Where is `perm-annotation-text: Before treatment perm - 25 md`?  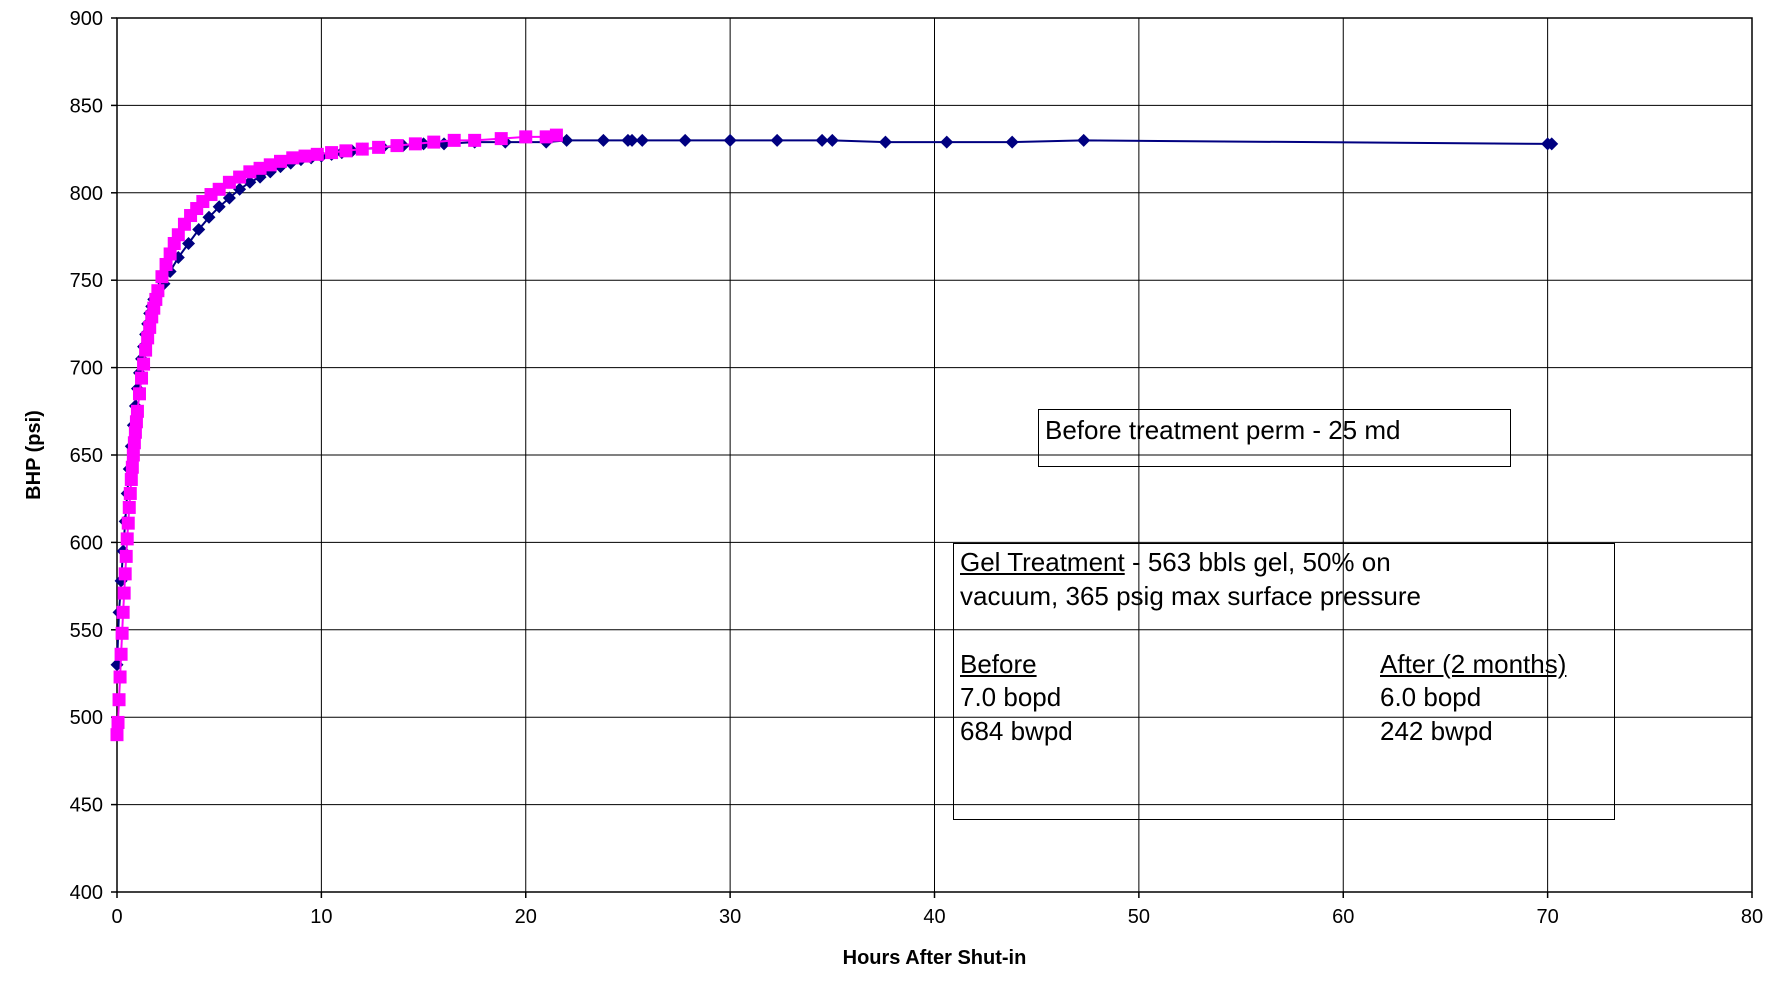
perm-annotation-text: Before treatment perm - 25 md is located at coordinates (1223, 430).